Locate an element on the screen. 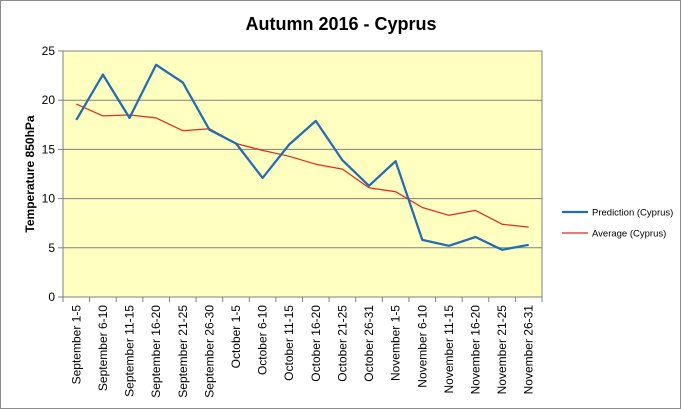 This screenshot has width=681, height=409. chart-title: Autumn 2016 - Cyprus is located at coordinates (340, 24).